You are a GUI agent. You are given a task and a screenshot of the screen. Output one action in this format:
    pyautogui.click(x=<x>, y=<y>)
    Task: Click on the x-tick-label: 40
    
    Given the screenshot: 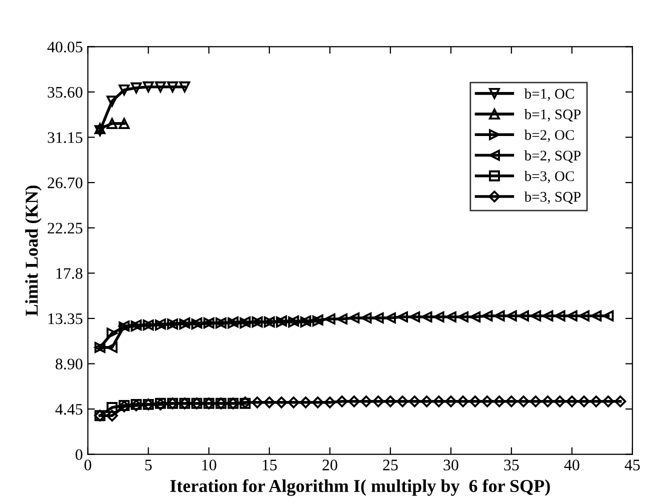 What is the action you would take?
    pyautogui.click(x=572, y=465)
    